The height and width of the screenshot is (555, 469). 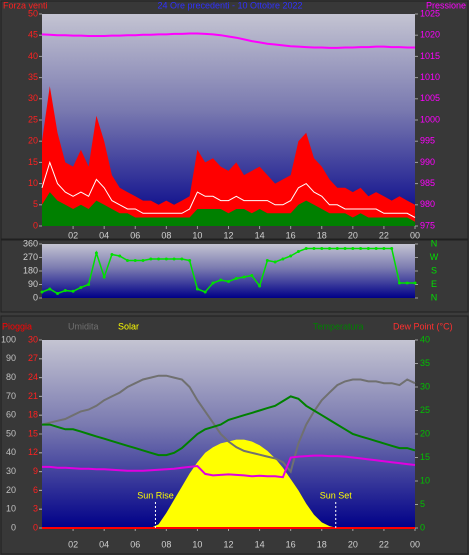 I want to click on x-tick-label: 06, so click(x=135, y=544).